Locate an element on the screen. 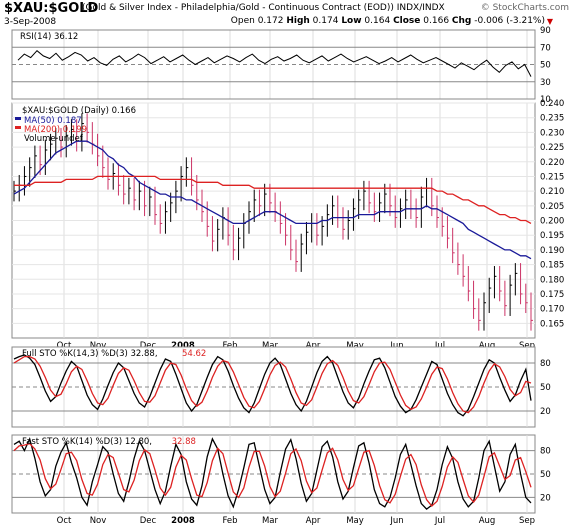 Image resolution: width=575 pixels, height=526 pixels. y-tick-label-fast_sto: 50 is located at coordinates (545, 475).